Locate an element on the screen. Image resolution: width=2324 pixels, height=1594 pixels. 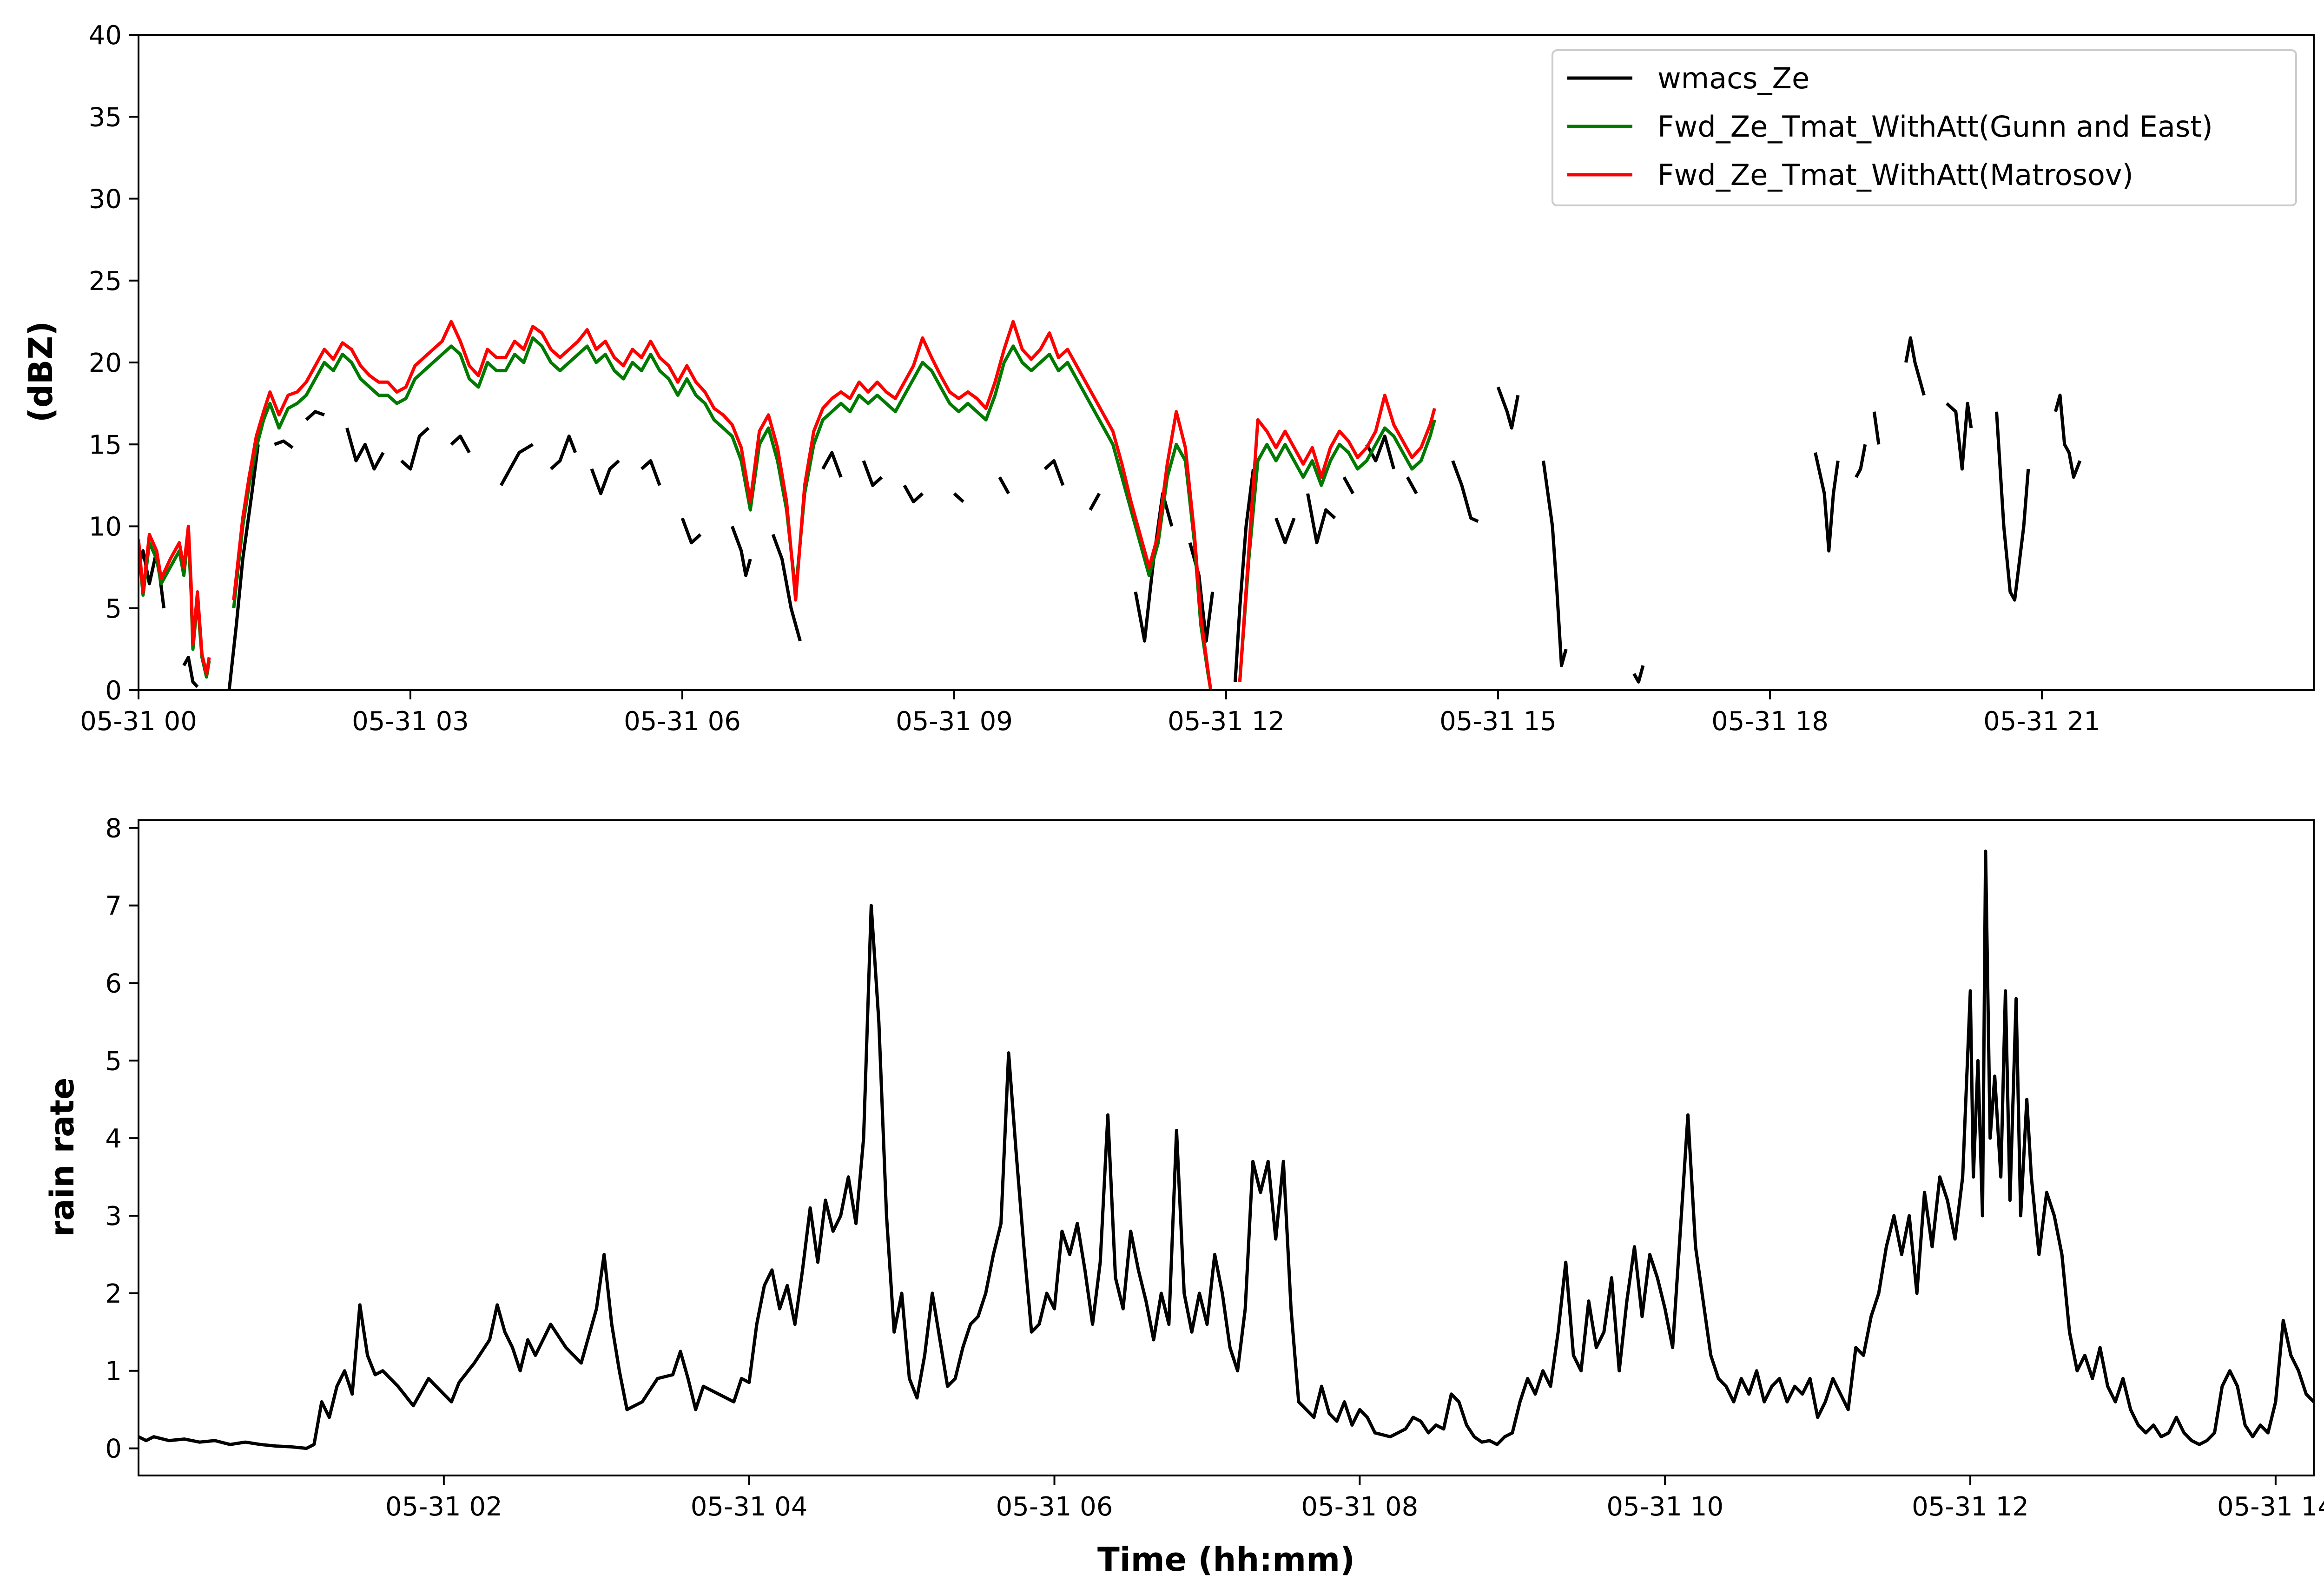
legend-entry-matrosov: Fwd_Ze_Tmat_WithAtt(Matrosov) is located at coordinates (1850, 175).